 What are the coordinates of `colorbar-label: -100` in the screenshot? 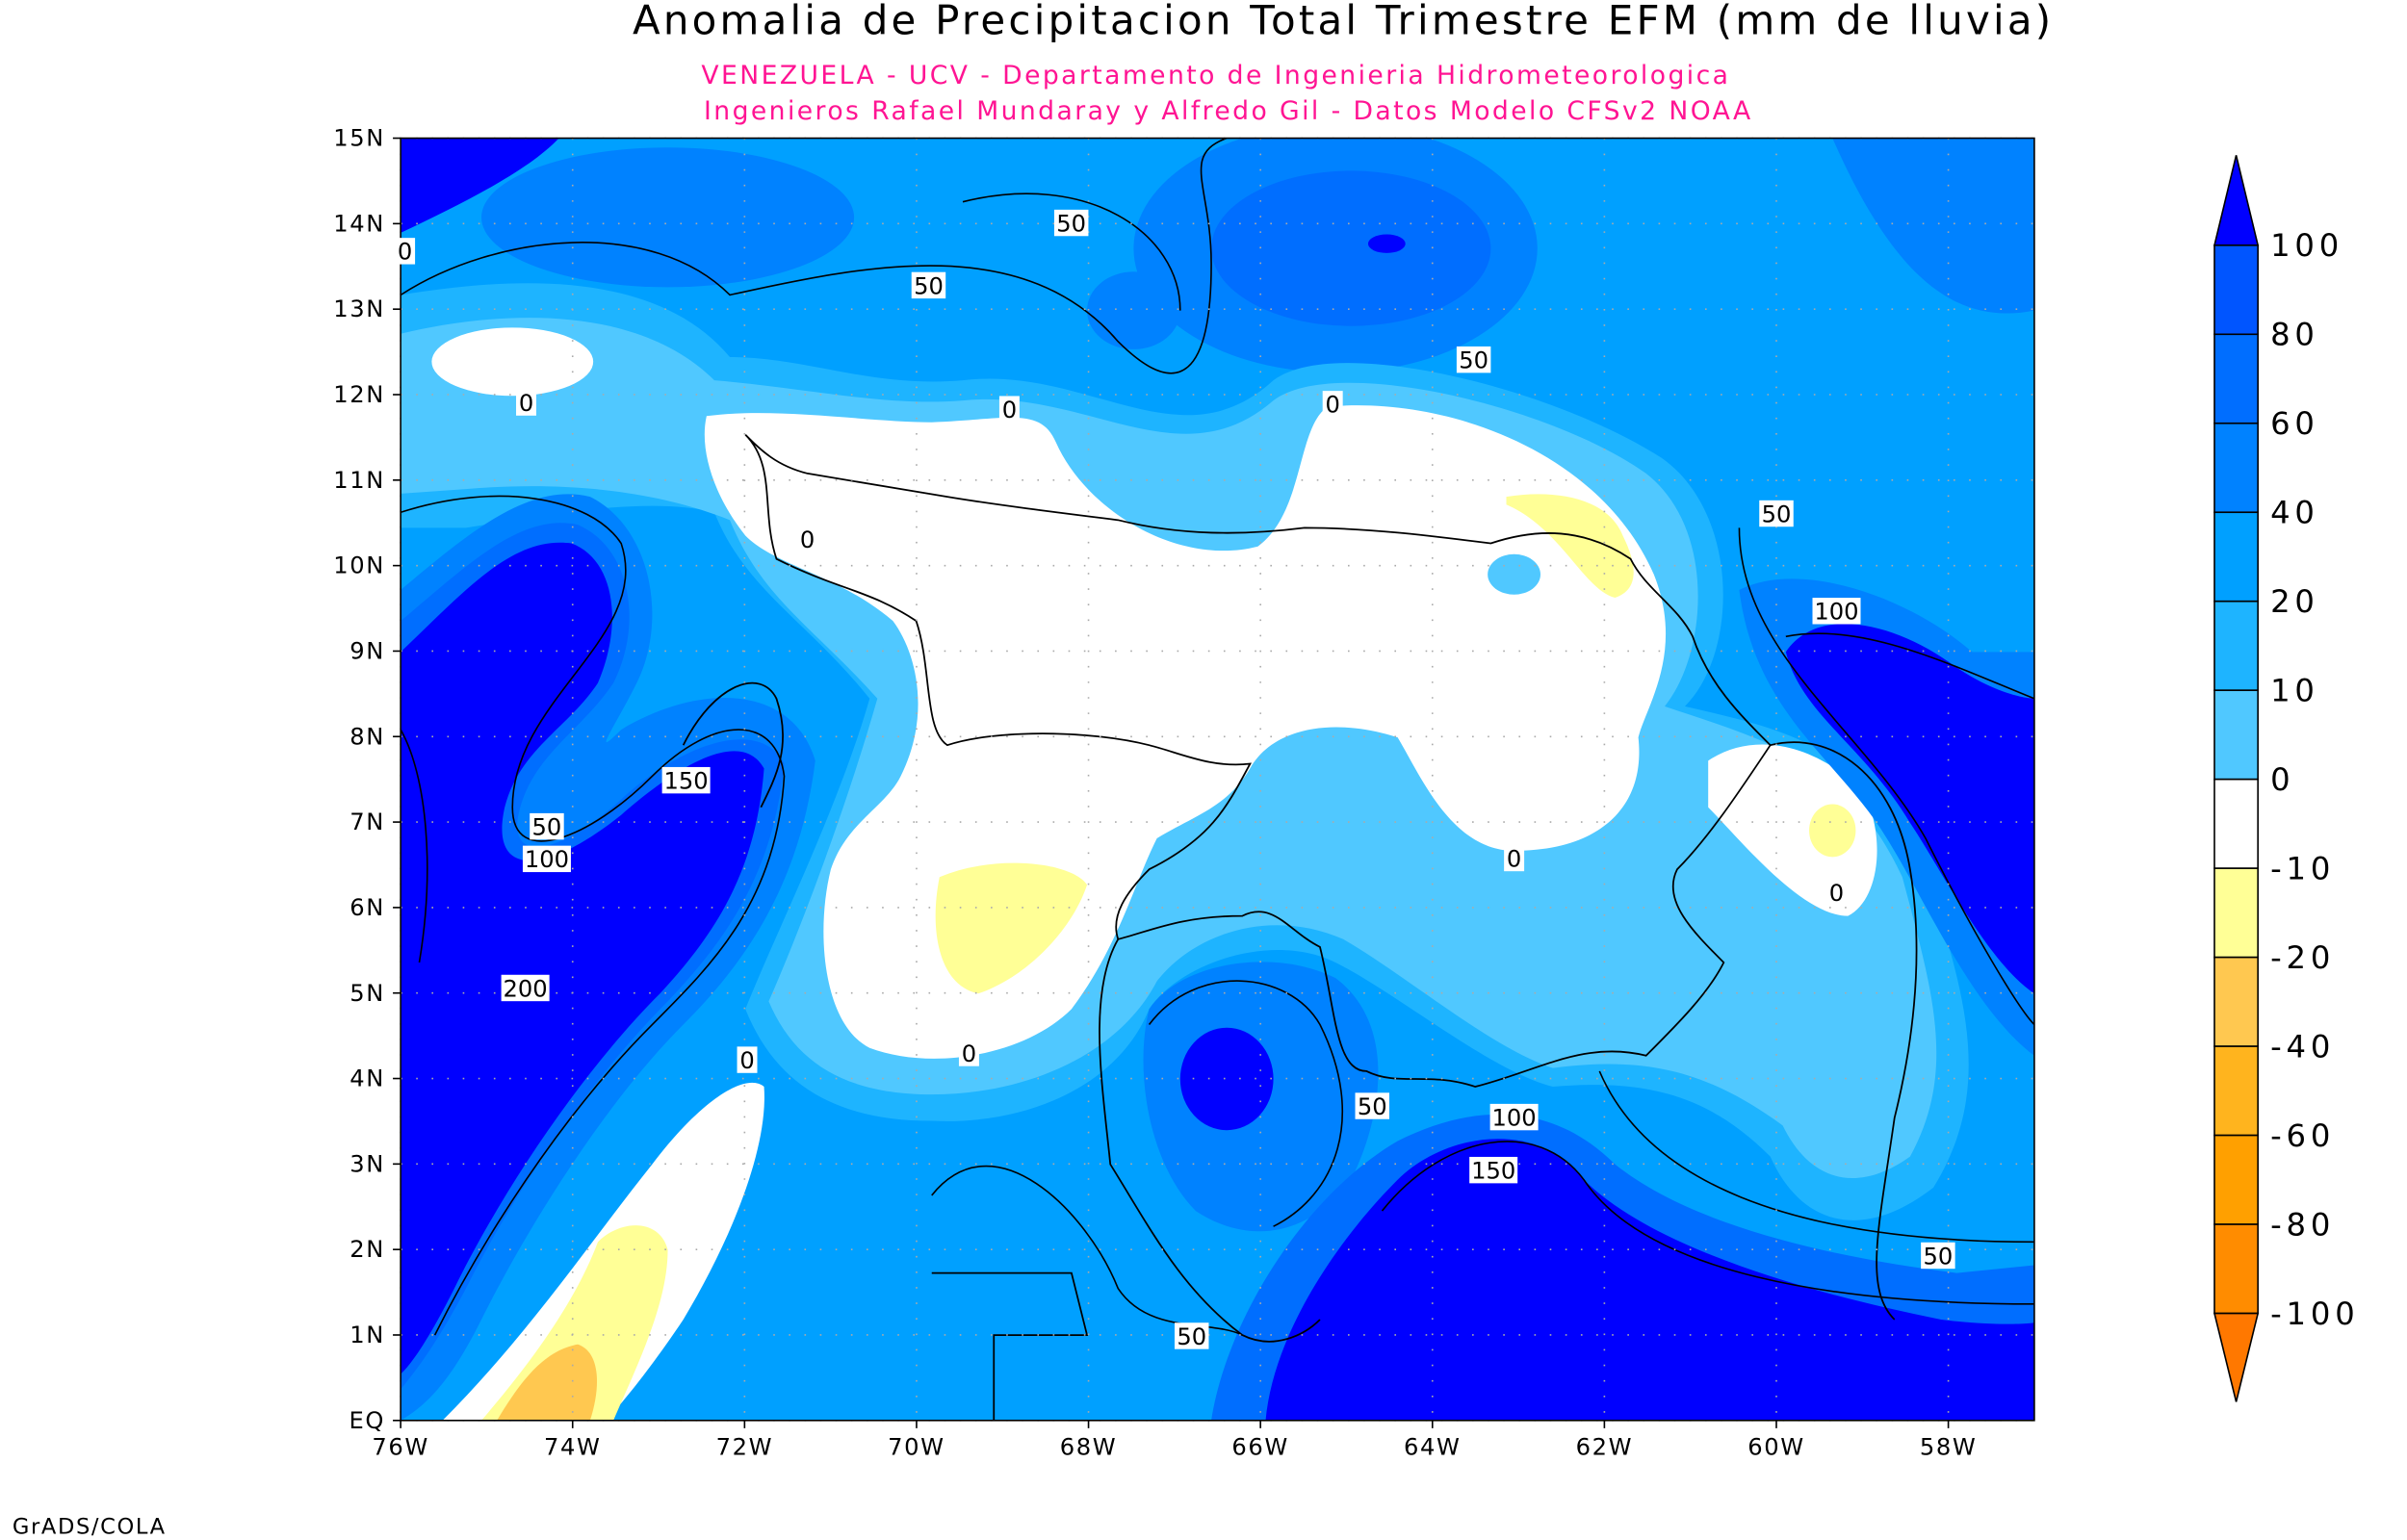 It's located at (2315, 1314).